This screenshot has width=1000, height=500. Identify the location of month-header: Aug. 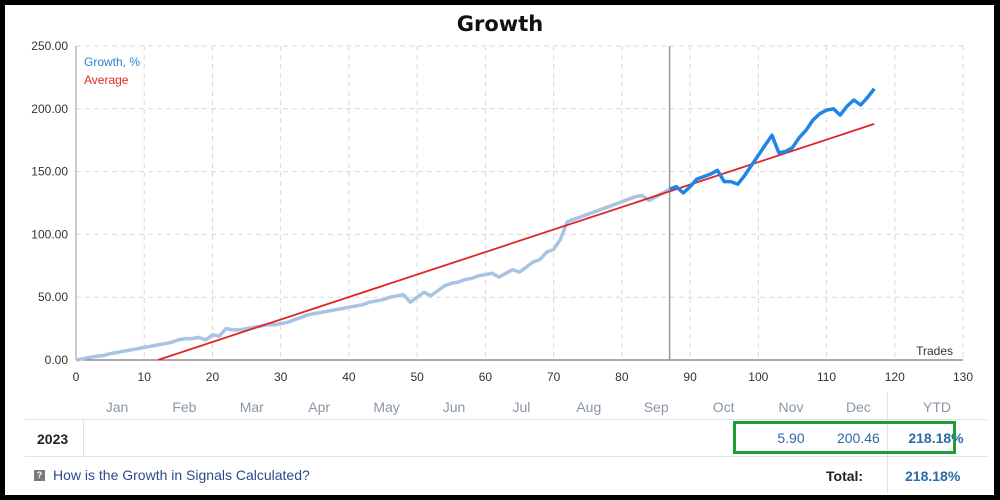
(589, 407).